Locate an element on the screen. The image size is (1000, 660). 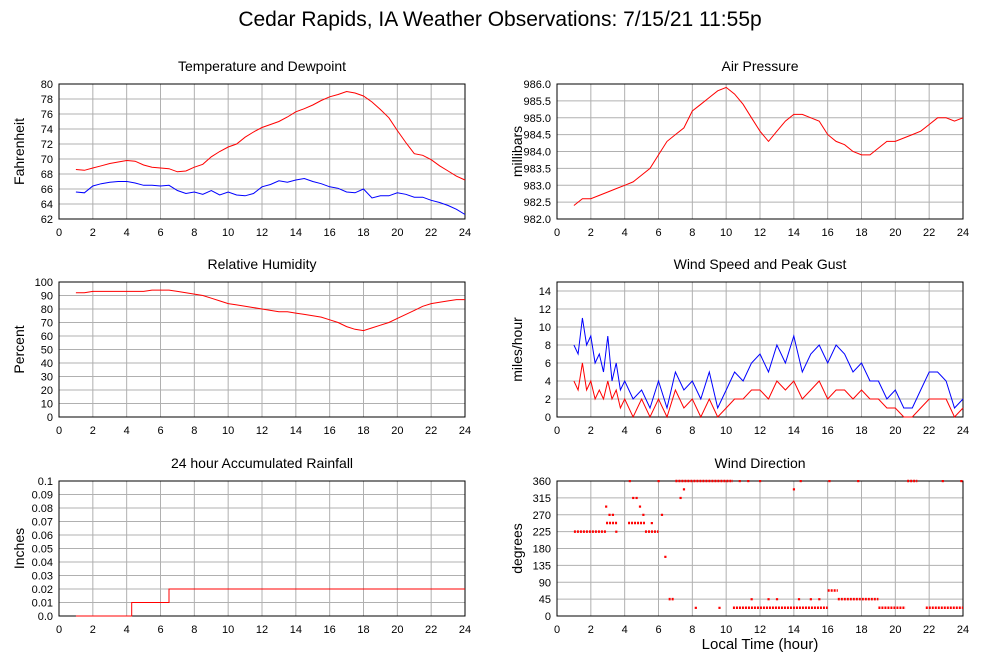
y-tick-label: 66 is located at coordinates (47, 190).